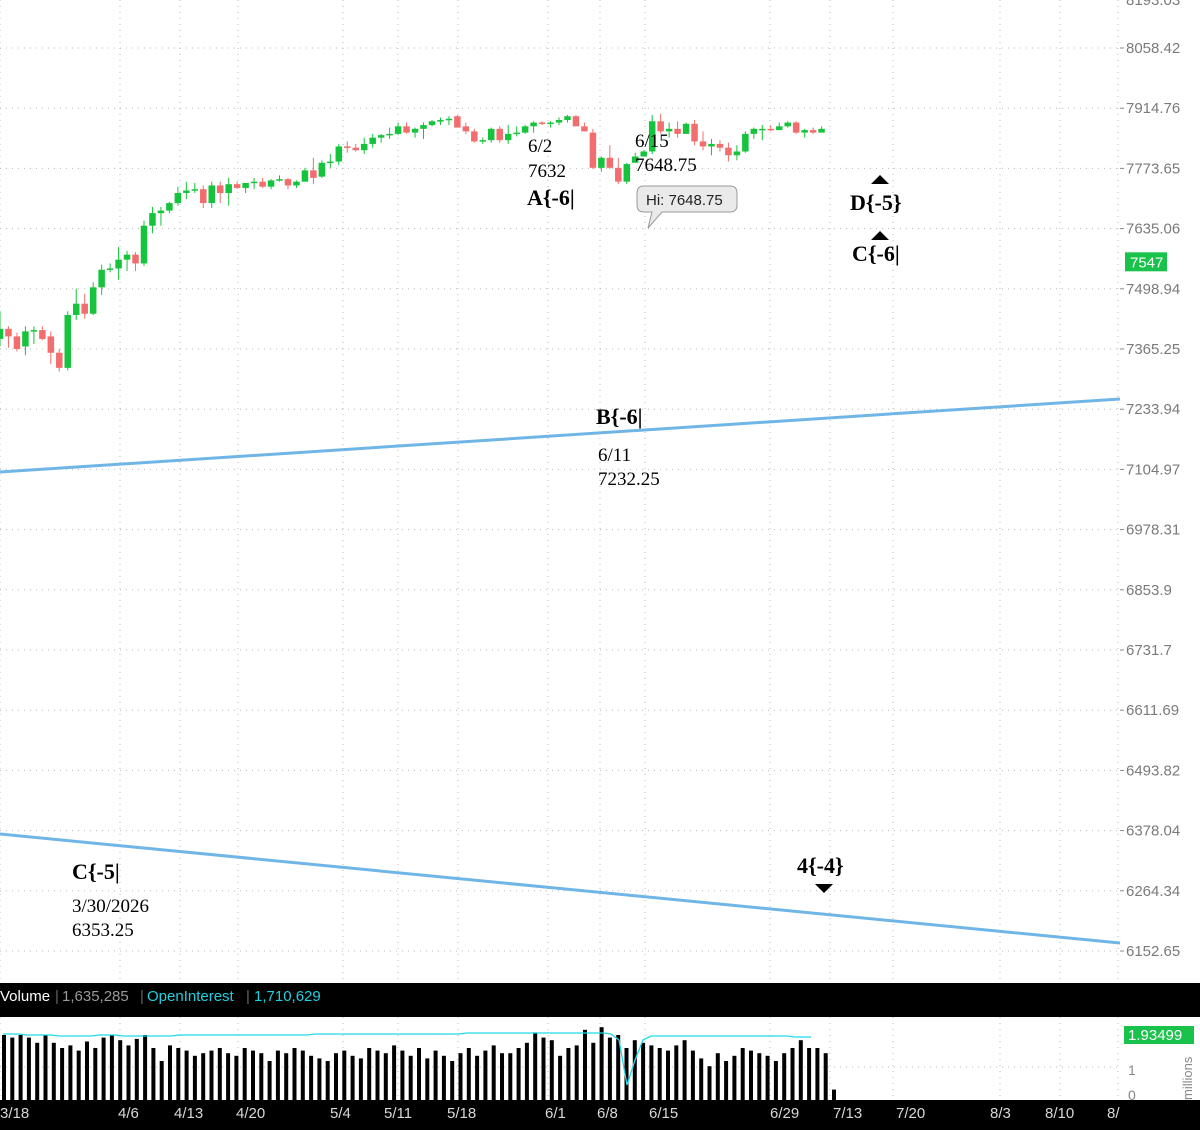 The width and height of the screenshot is (1200, 1130). I want to click on volume-pane, so click(560, 1058).